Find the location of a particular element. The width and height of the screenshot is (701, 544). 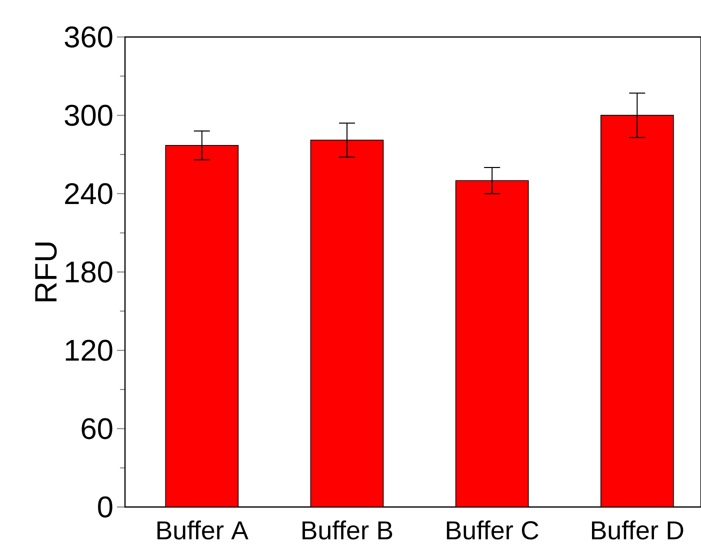

x-tick-label: Buffer C is located at coordinates (492, 530).